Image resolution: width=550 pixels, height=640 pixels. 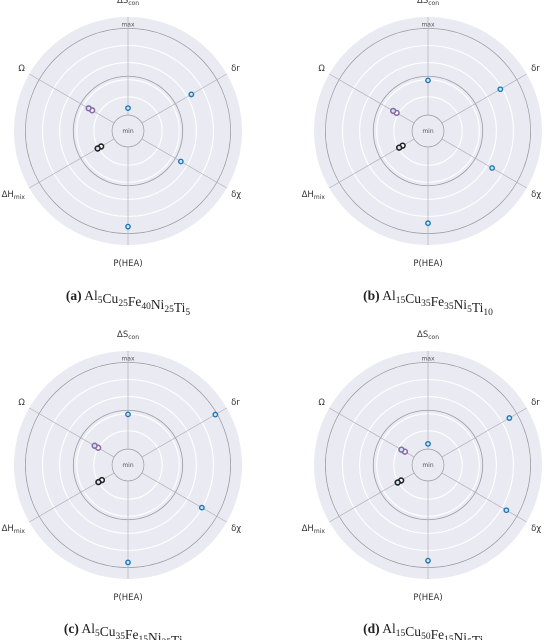 I want to click on caption: (b) Al15Cu35Fe35Ni5Ti10, so click(x=428, y=303).